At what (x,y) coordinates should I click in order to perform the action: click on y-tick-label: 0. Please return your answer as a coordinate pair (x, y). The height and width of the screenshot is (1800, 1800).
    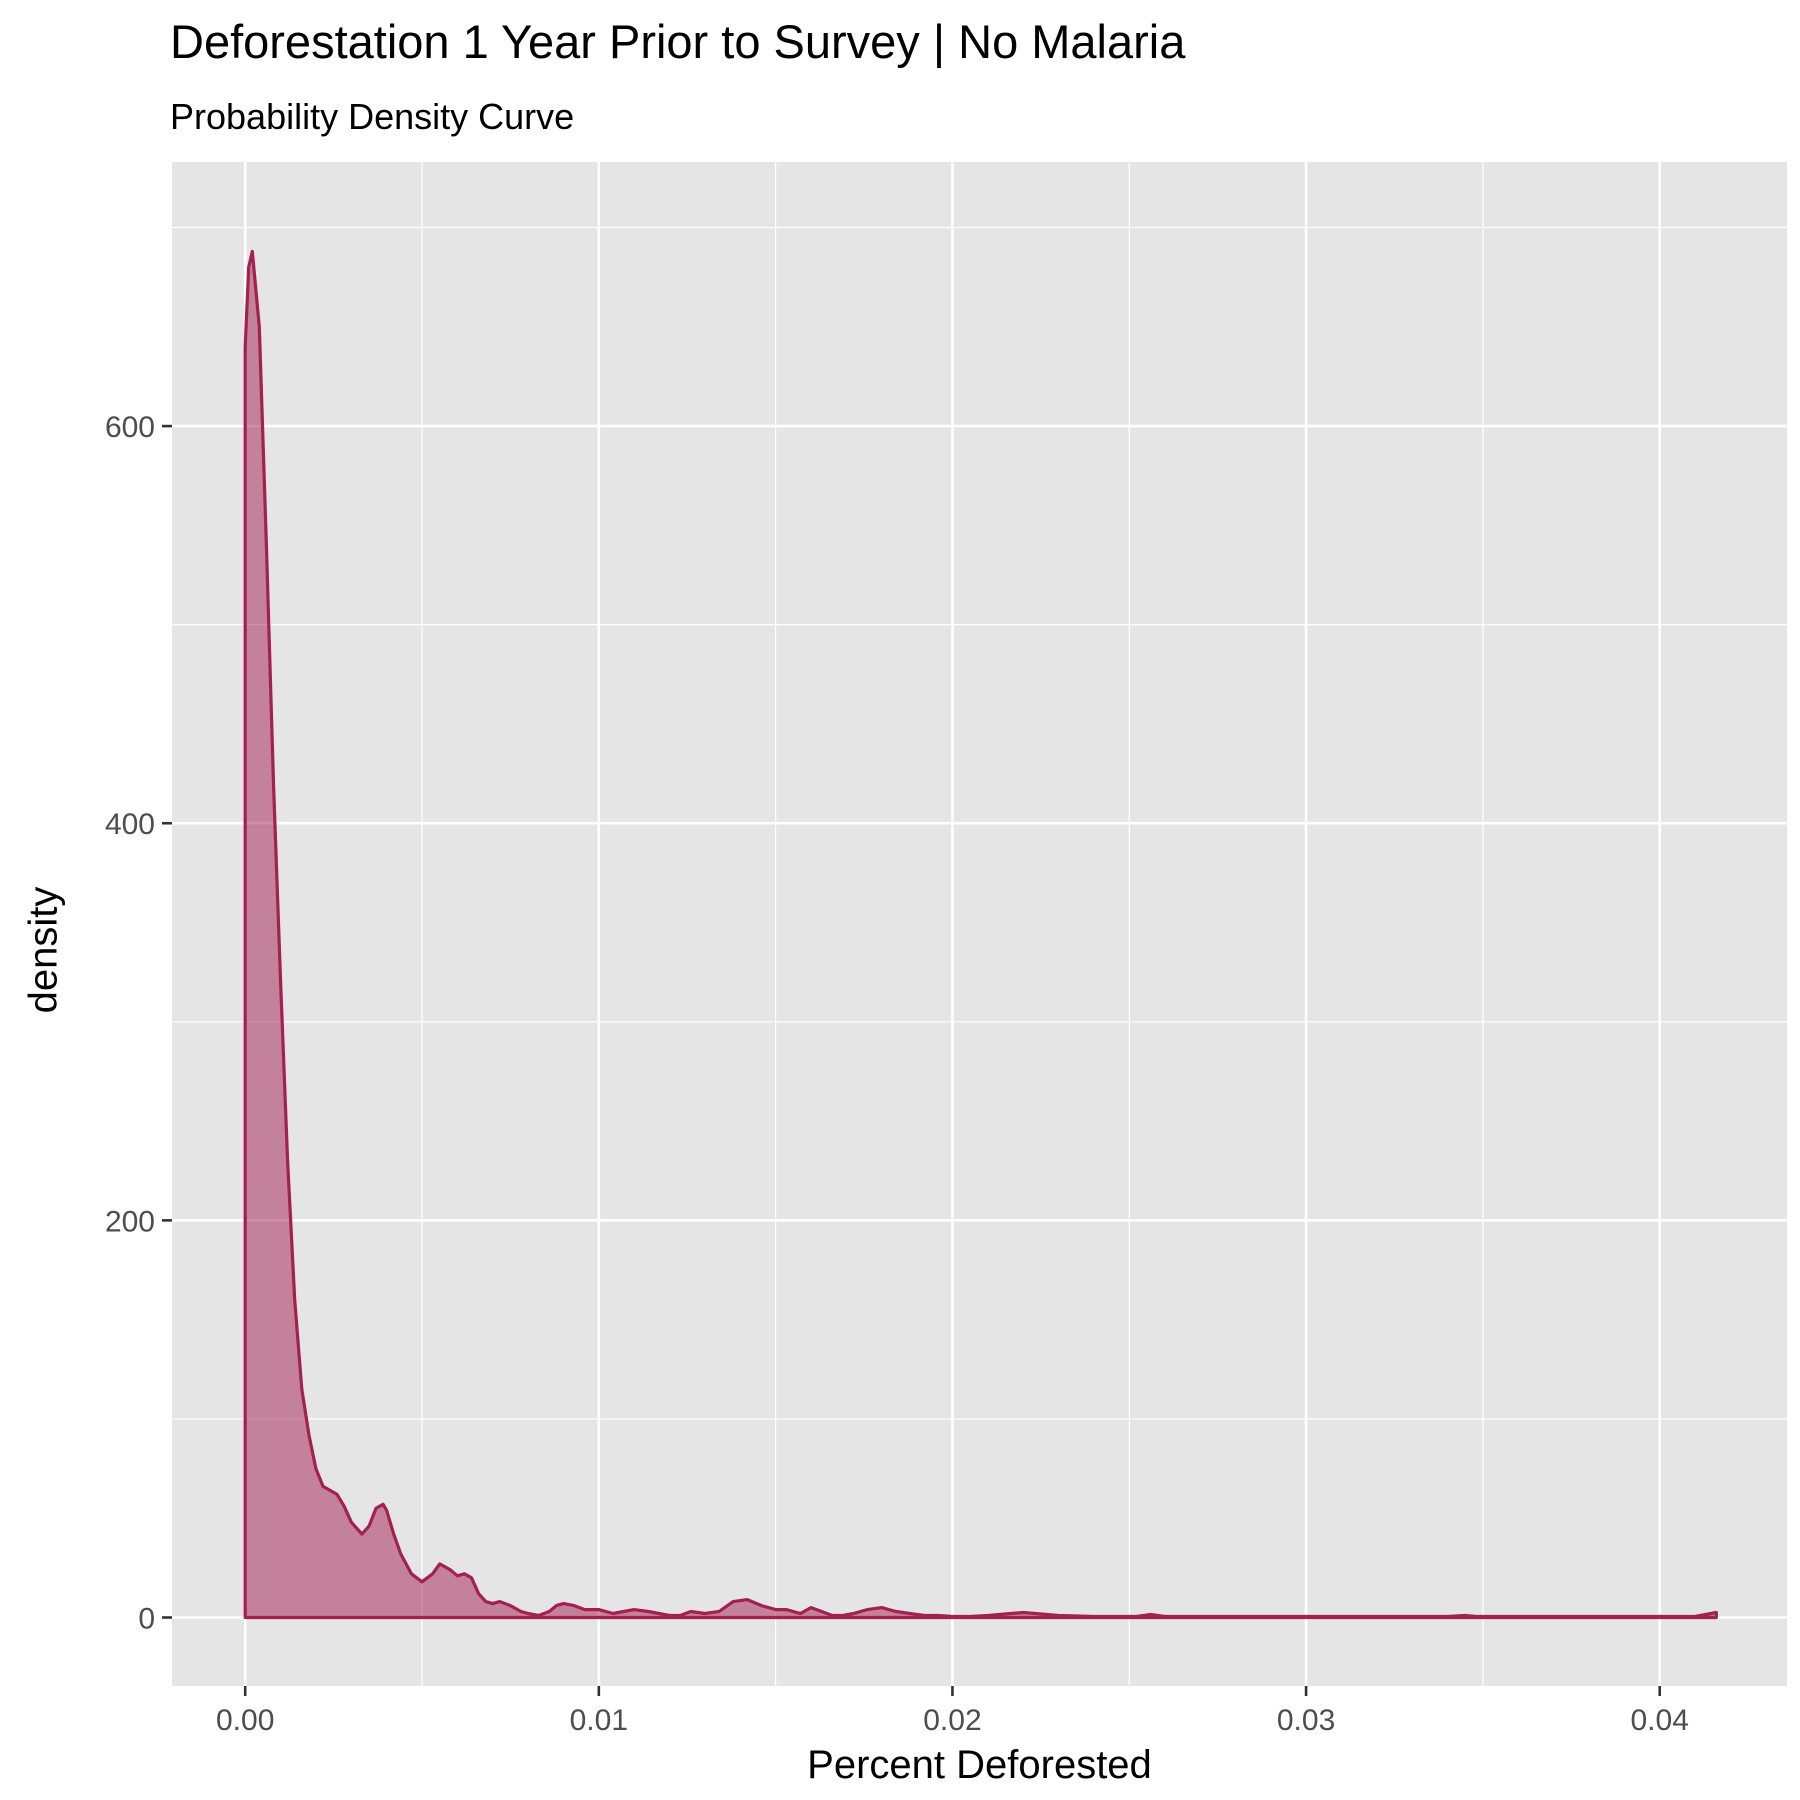
    Looking at the image, I should click on (146, 1618).